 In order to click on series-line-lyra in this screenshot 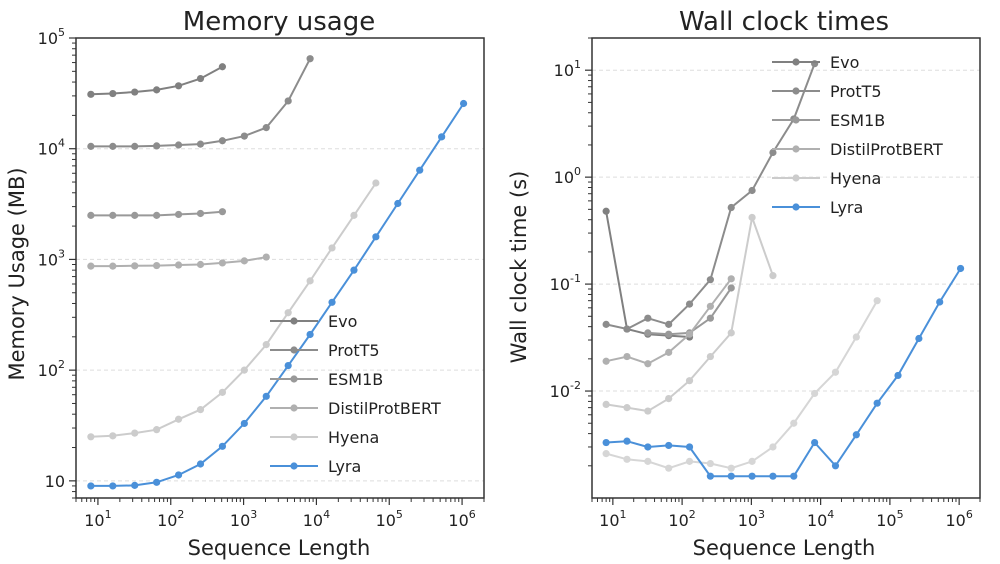, I will do `click(784, 372)`.